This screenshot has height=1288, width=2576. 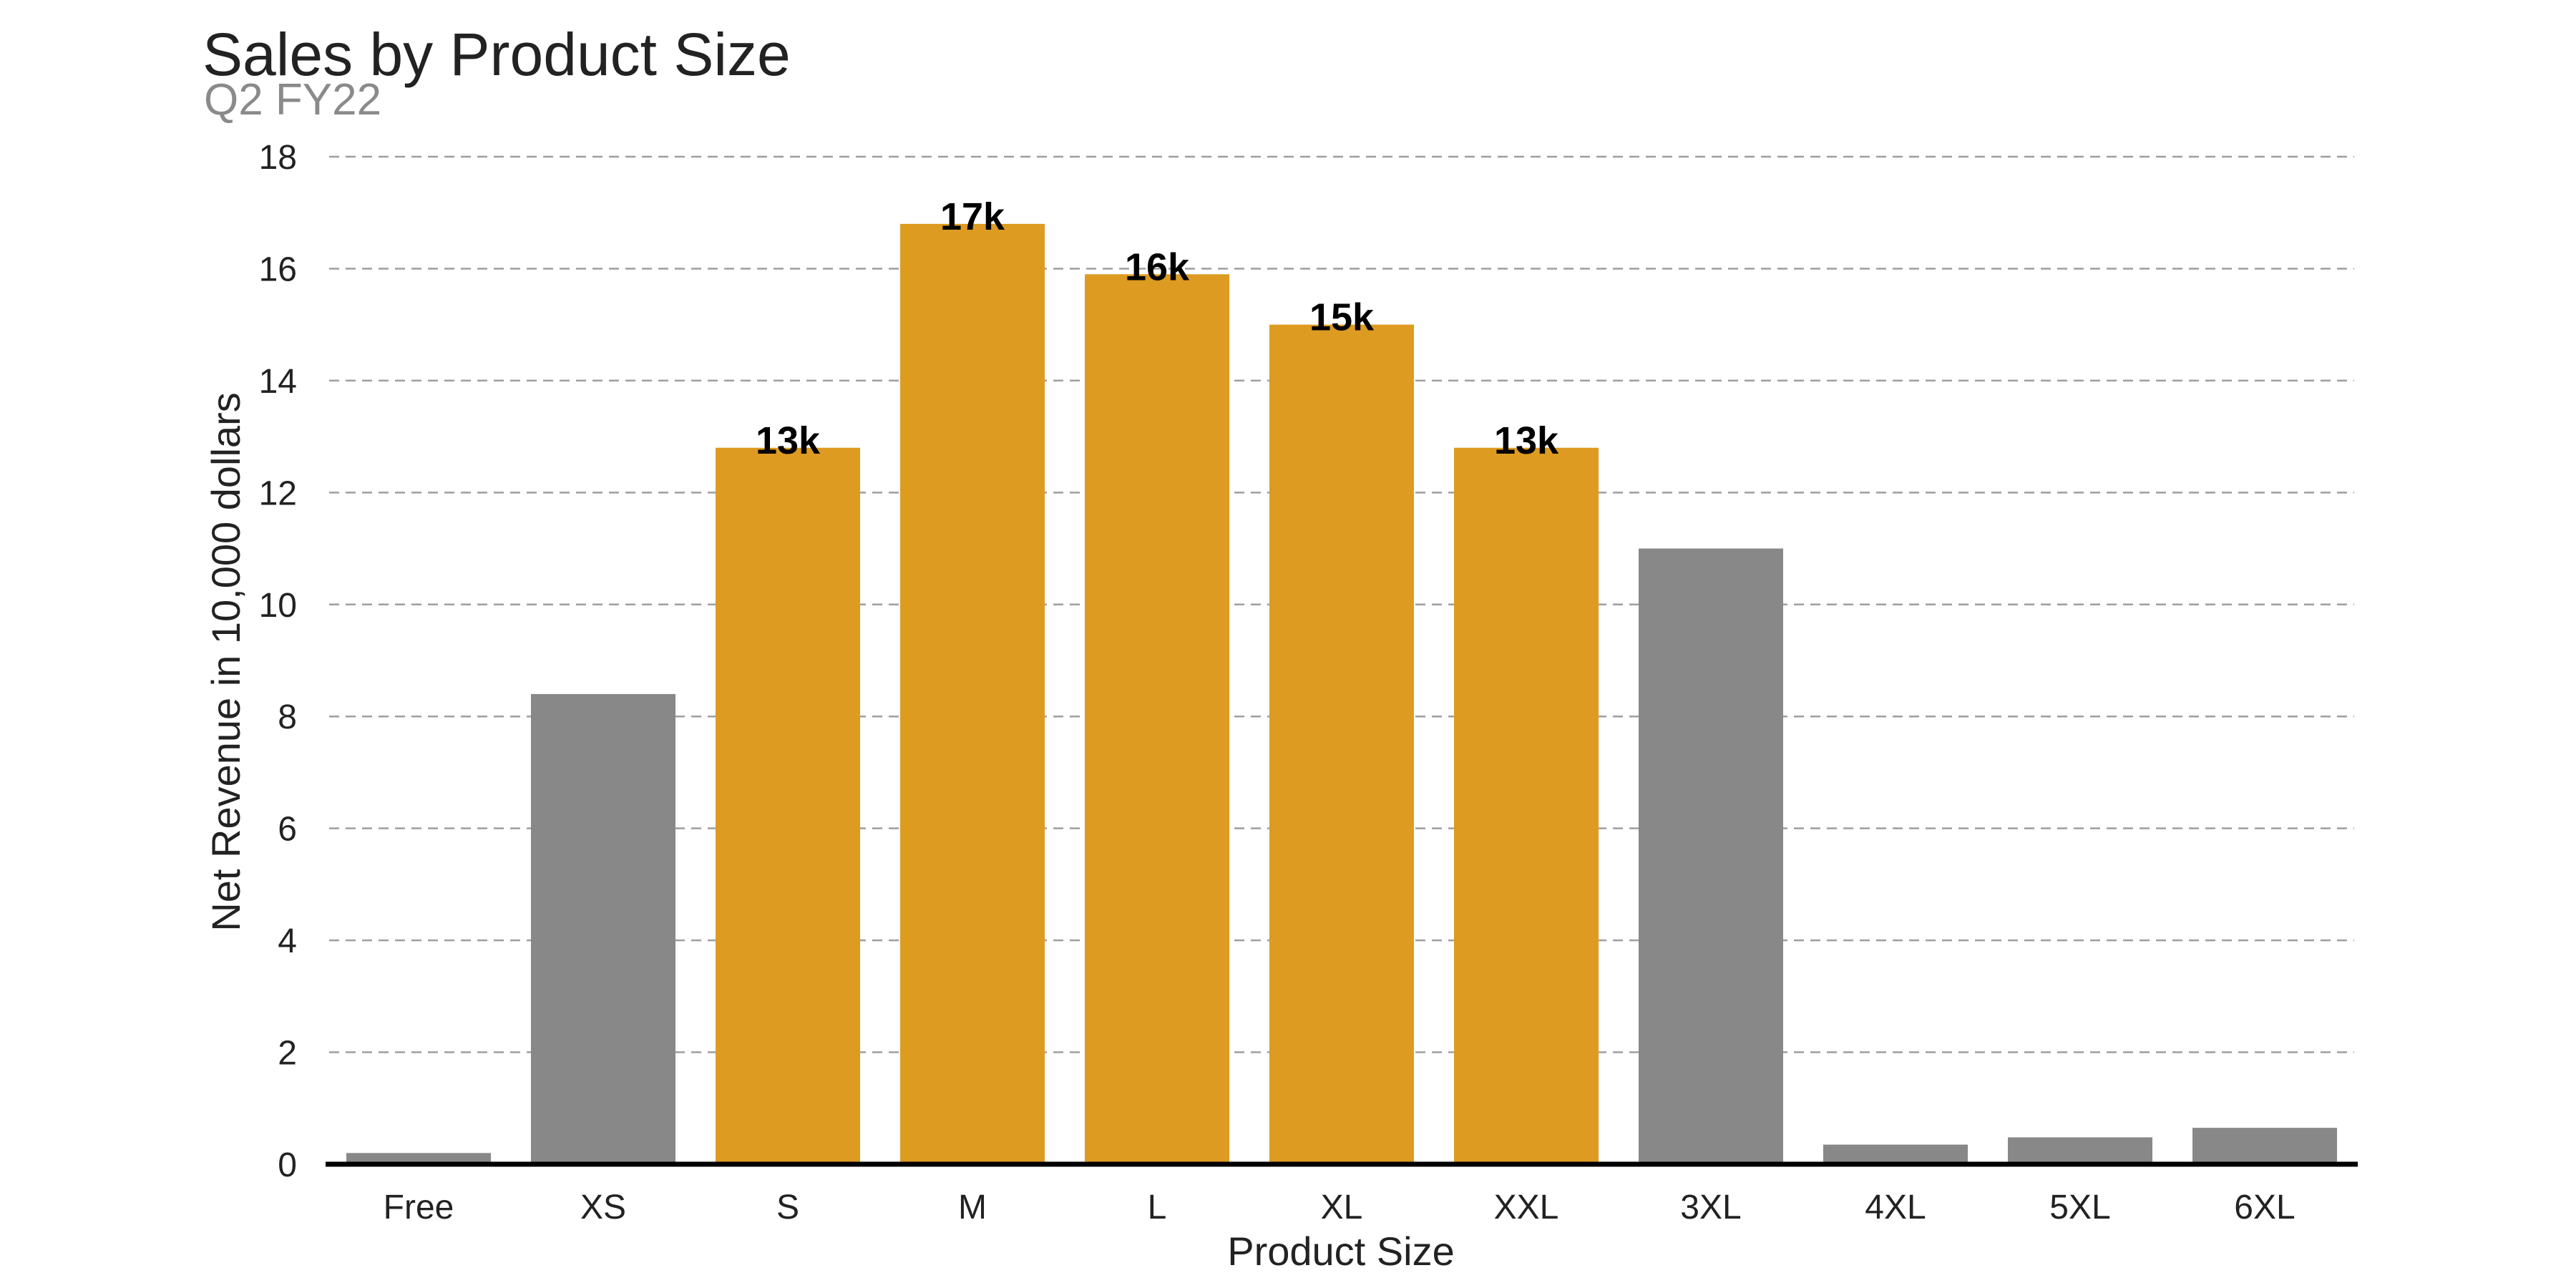 I want to click on x-tick-label: XS, so click(x=603, y=1207).